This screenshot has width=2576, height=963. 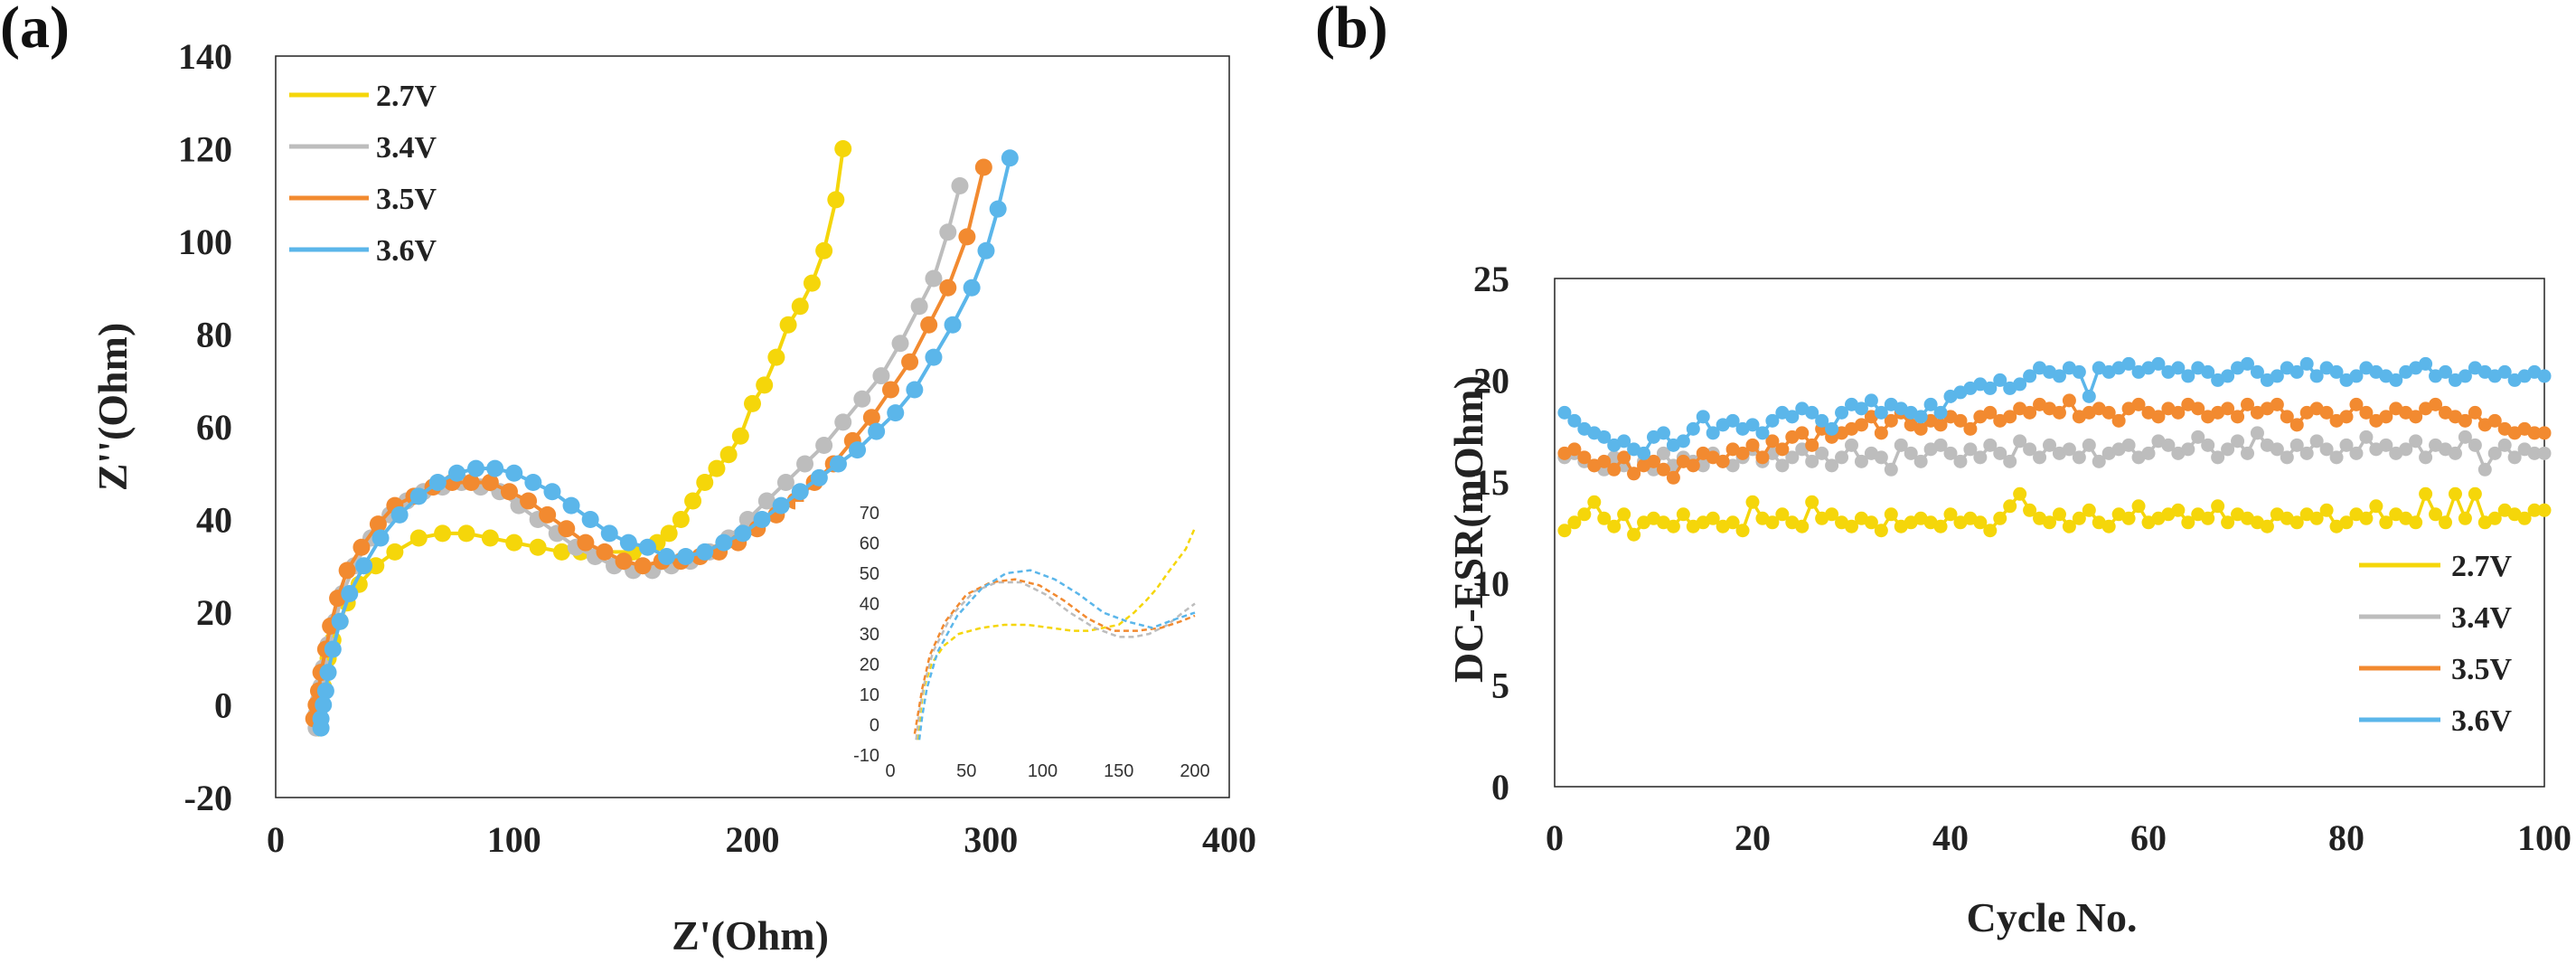 What do you see at coordinates (2436, 644) in the screenshot?
I see `esr-legend: 2.7V 3.4V 3.5V 3.6V` at bounding box center [2436, 644].